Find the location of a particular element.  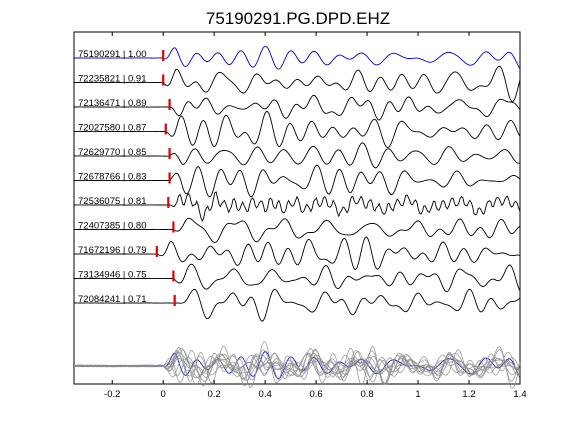

x-tick-label: 0.2 is located at coordinates (214, 394).